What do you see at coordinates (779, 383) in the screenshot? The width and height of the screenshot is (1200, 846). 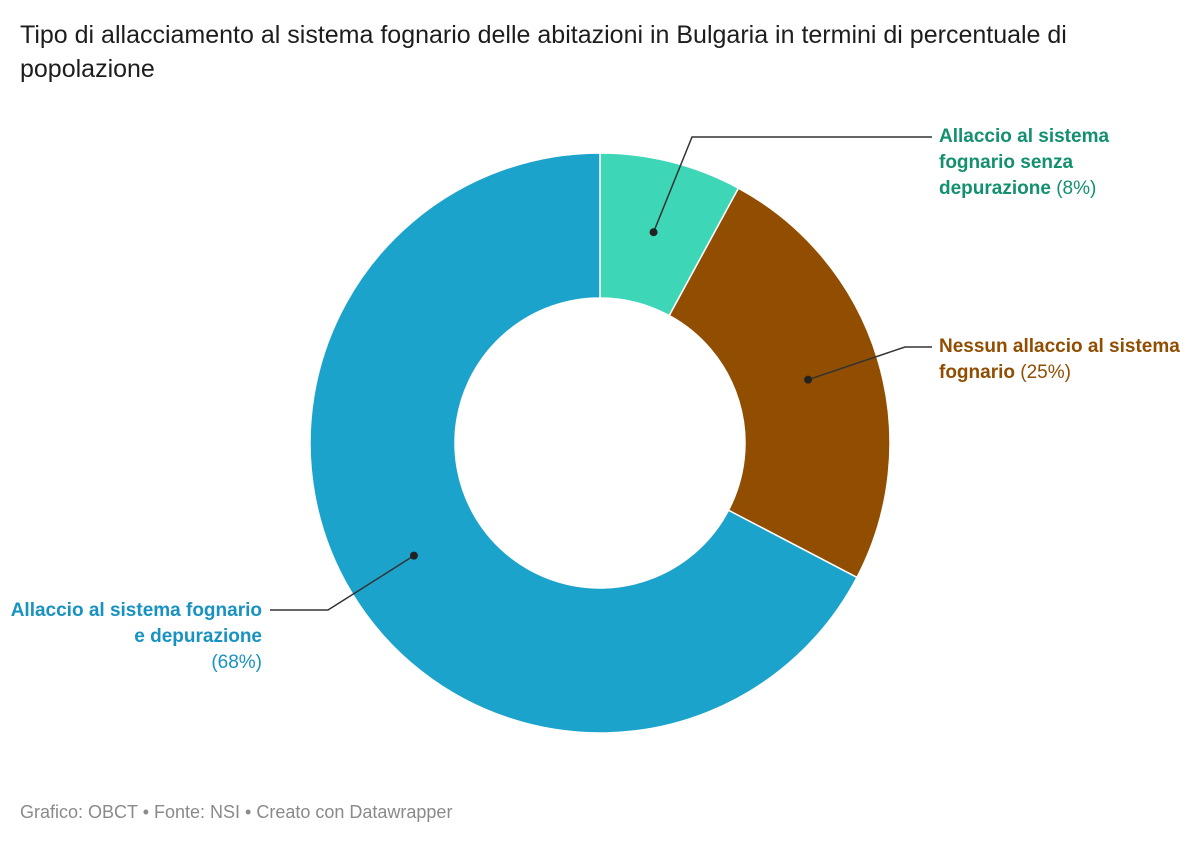 I see `donut-slice` at bounding box center [779, 383].